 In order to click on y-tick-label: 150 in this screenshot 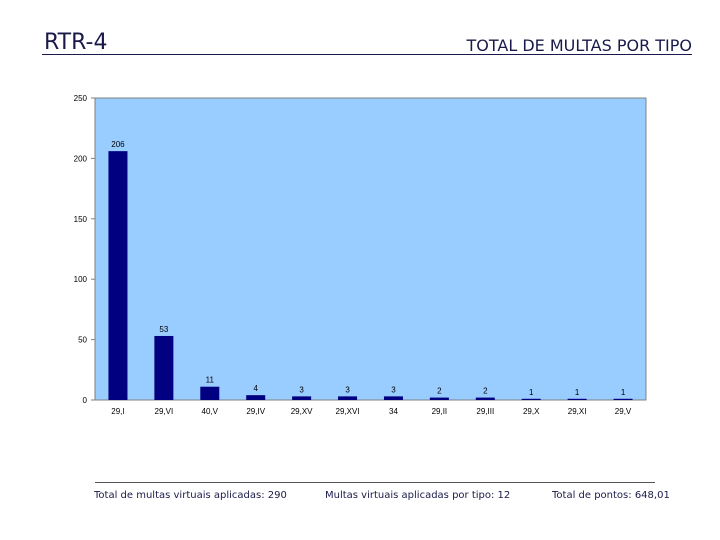, I will do `click(81, 219)`.